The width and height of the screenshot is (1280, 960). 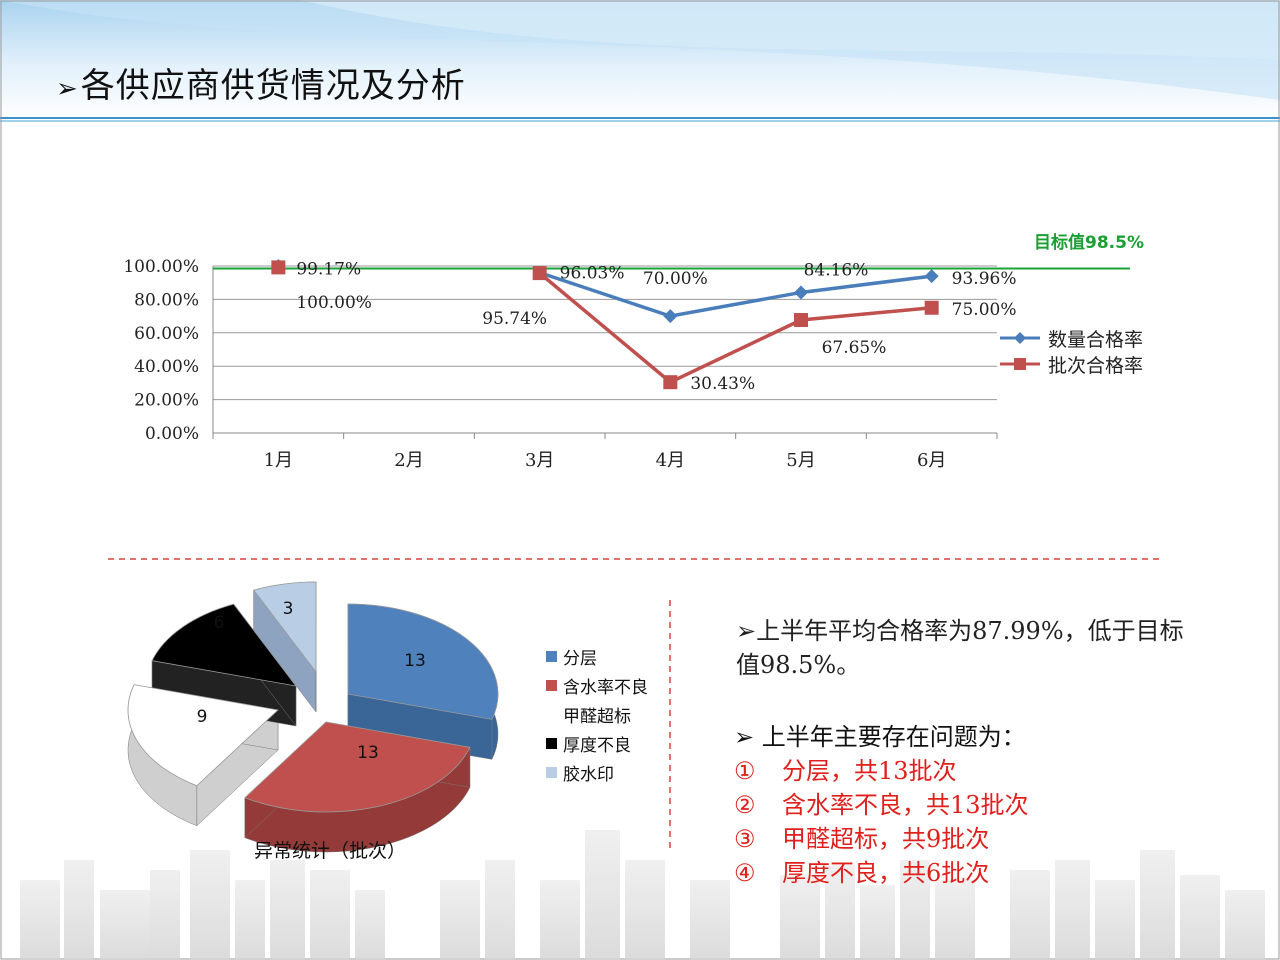 I want to click on line-legend: 数量合格率 批次合格率, so click(x=1071, y=351).